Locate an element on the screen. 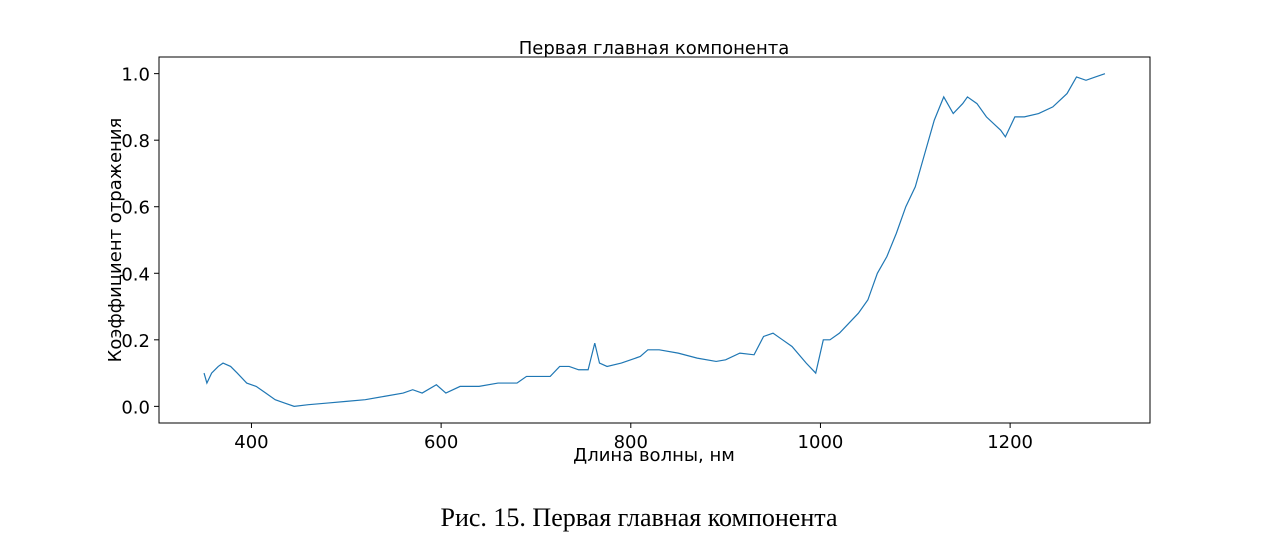 The image size is (1279, 536). x-tick-label: 1200 is located at coordinates (1010, 442).